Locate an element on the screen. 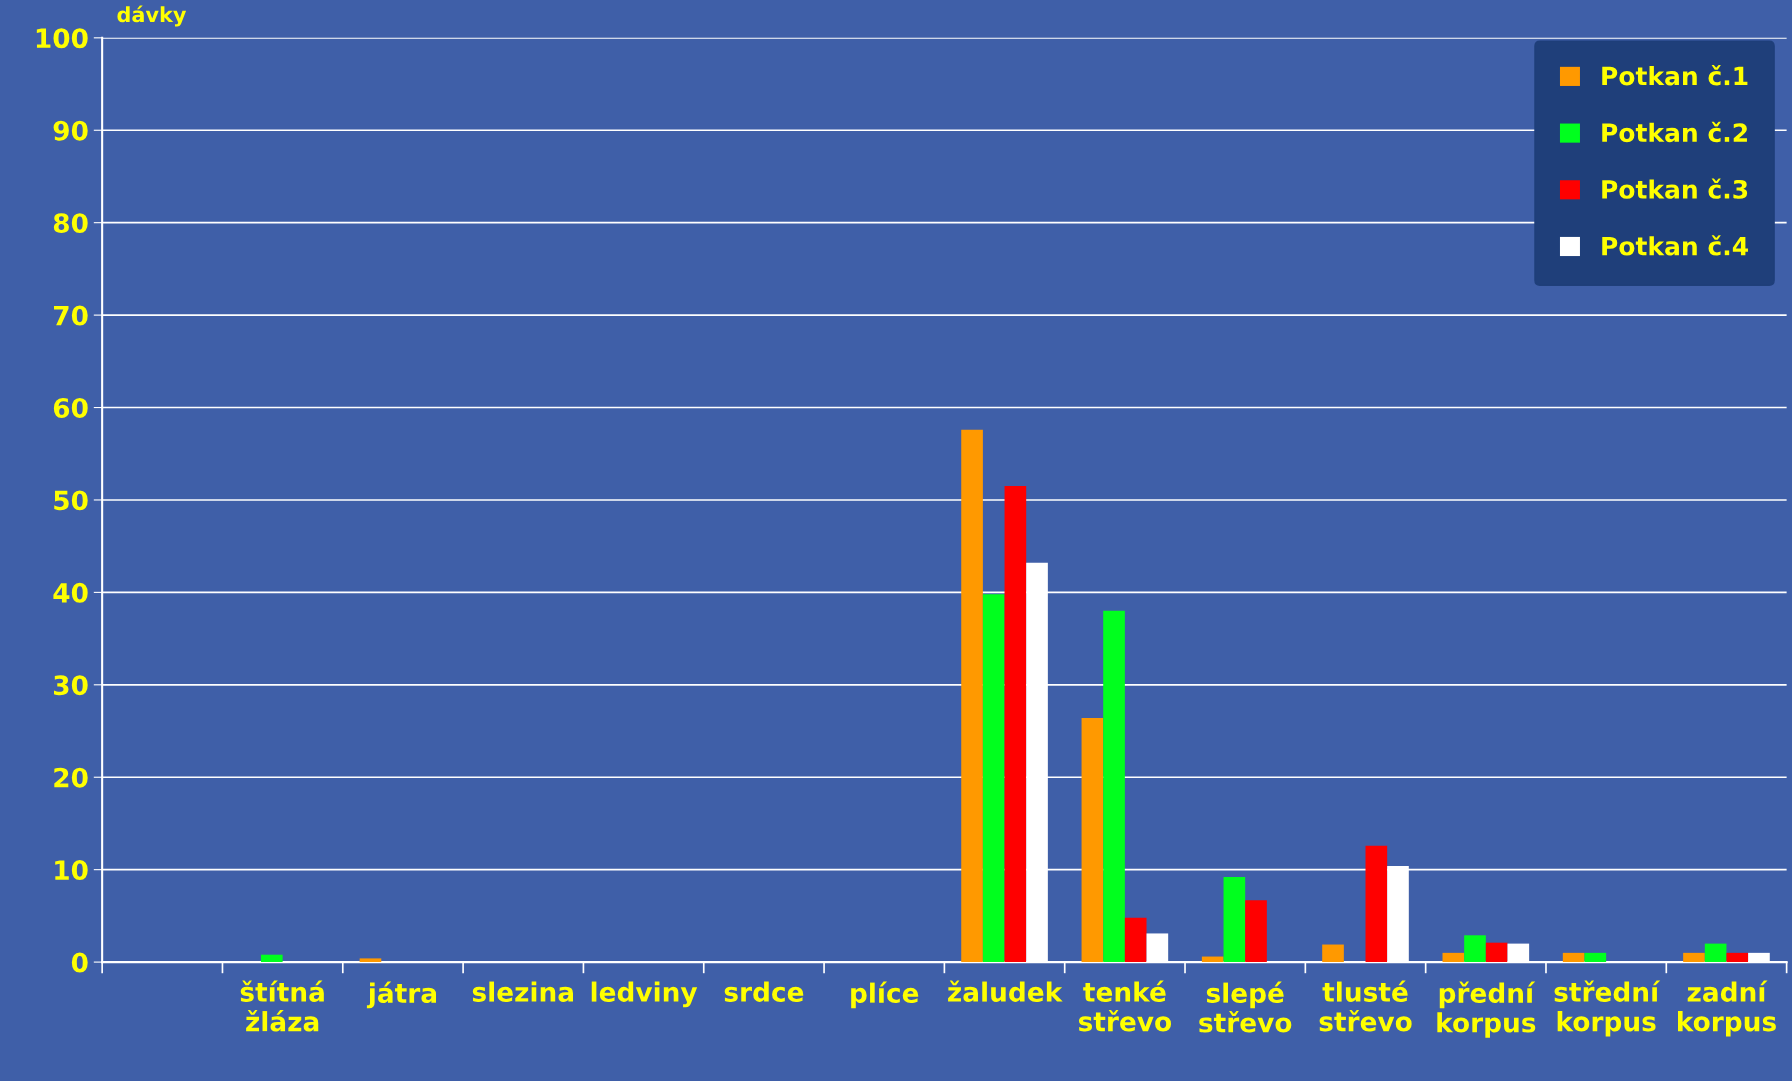 Image resolution: width=1792 pixels, height=1081 pixels. y-tick-label: 50 is located at coordinates (71, 500).